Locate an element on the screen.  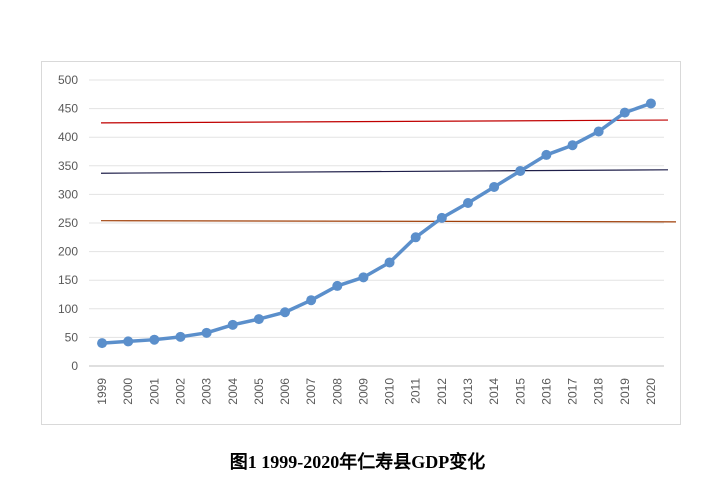
x-tick-label: 2014 is located at coordinates (494, 391).